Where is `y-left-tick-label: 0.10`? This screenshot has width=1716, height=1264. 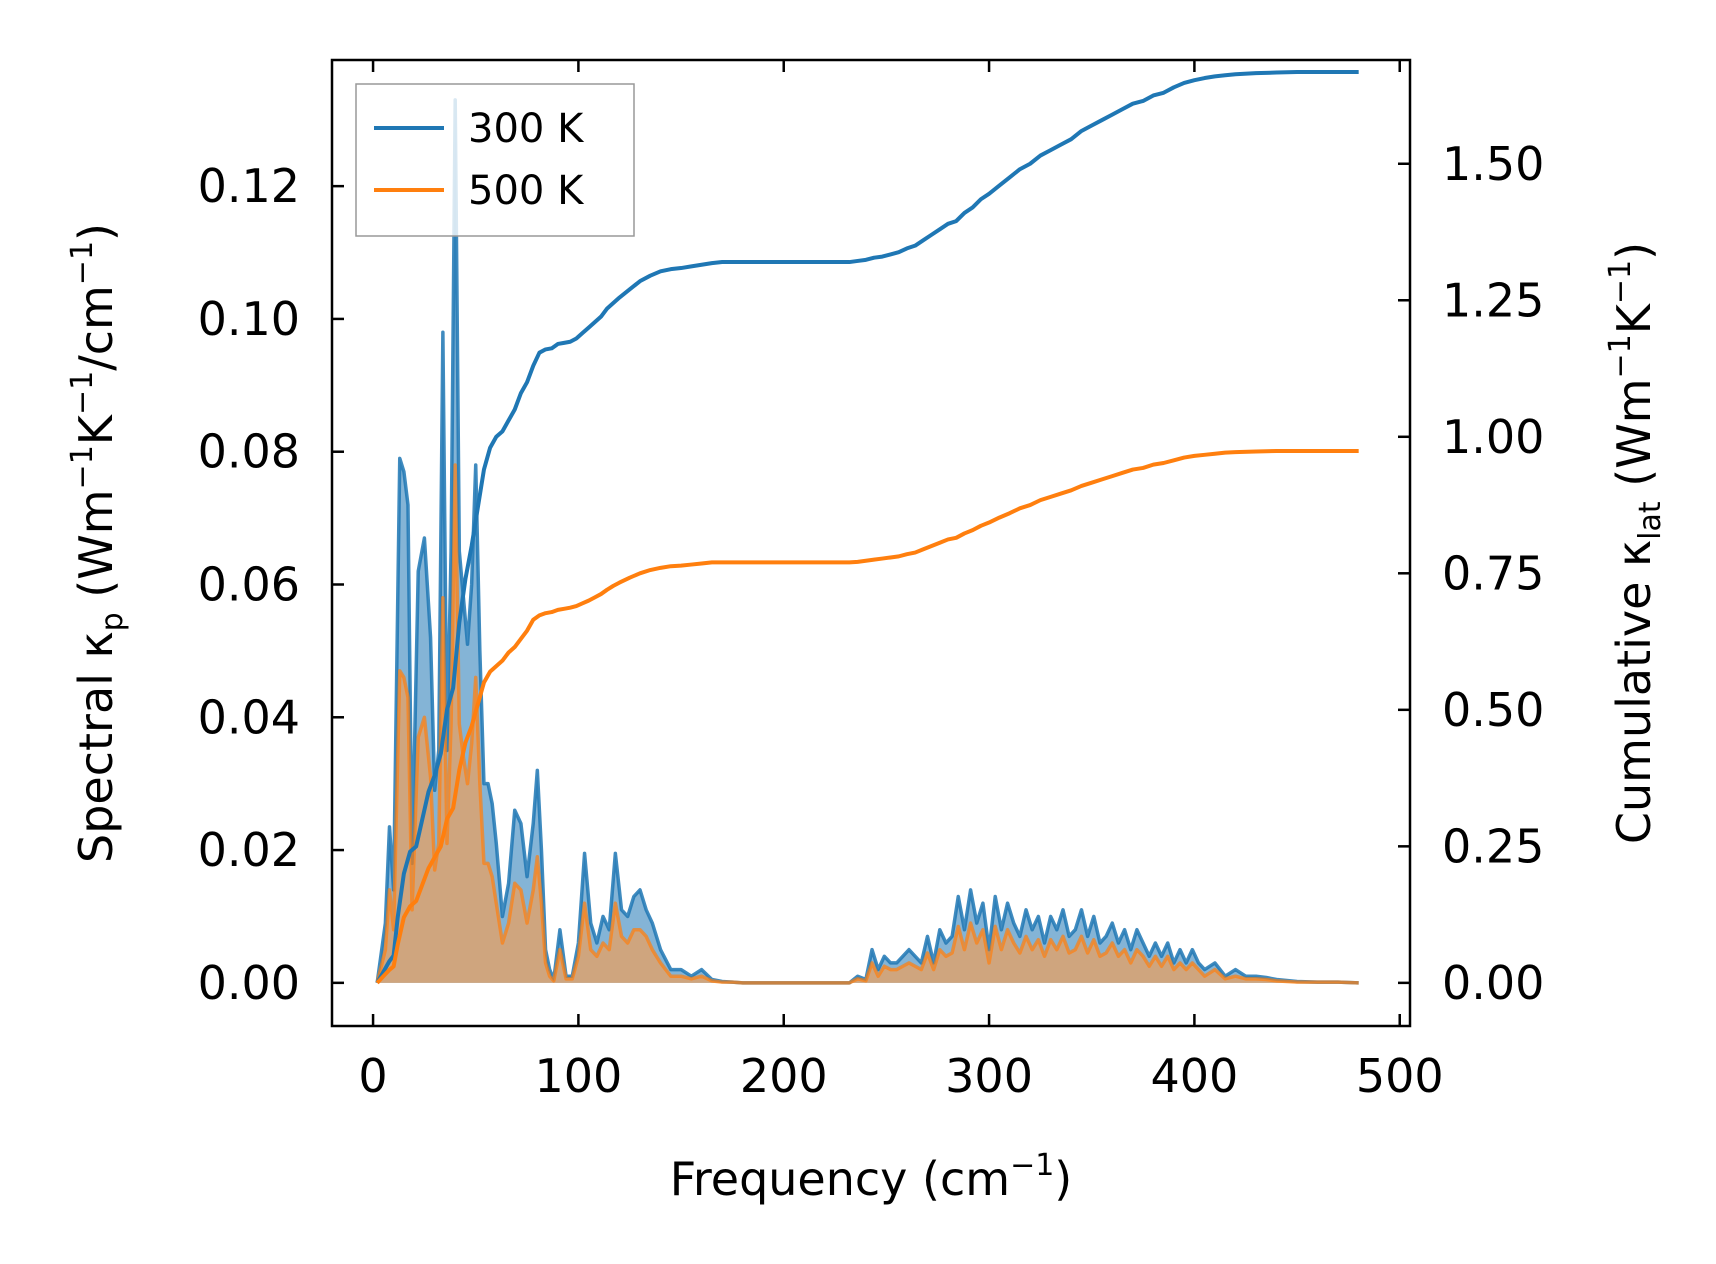 y-left-tick-label: 0.10 is located at coordinates (249, 319).